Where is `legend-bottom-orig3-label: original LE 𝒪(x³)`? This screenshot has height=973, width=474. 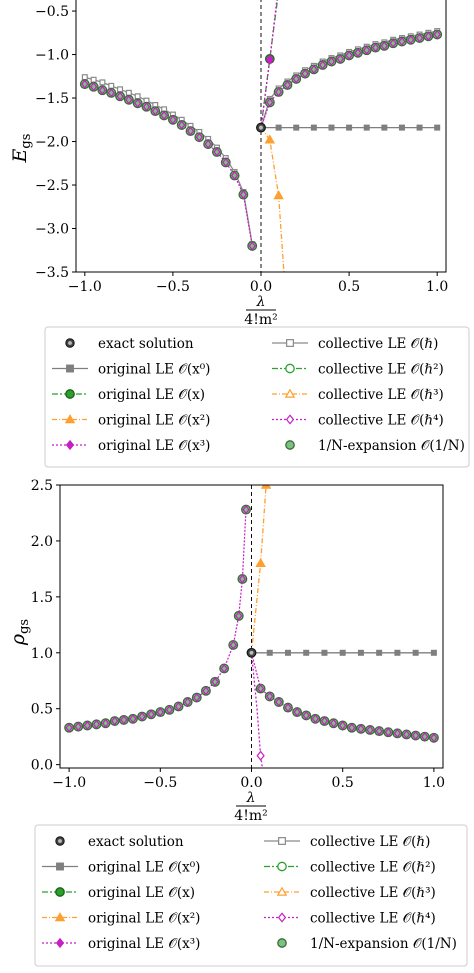 legend-bottom-orig3-label: original LE 𝒪(x³) is located at coordinates (144, 944).